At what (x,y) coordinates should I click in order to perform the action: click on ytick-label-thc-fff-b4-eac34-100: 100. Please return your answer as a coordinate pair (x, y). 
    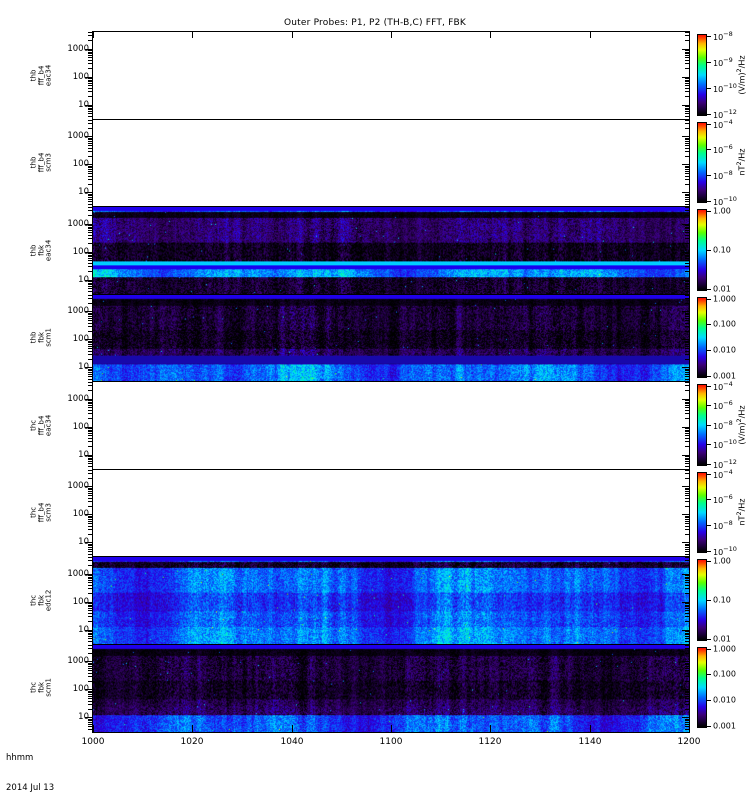
    Looking at the image, I should click on (80, 426).